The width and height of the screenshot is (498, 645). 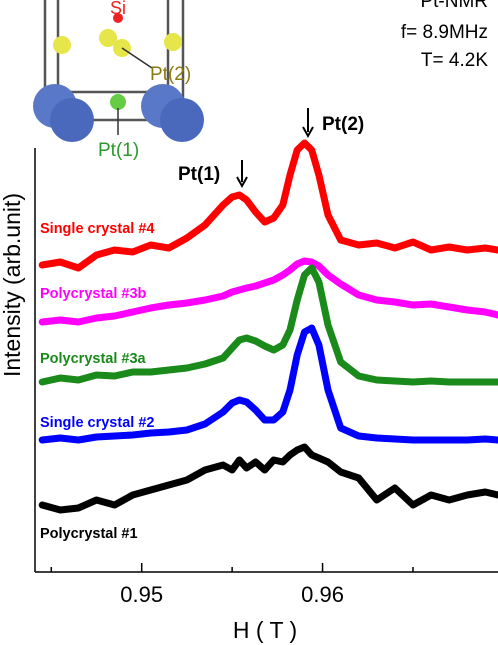 I want to click on x-axis-label: H ( T ), so click(x=265, y=630).